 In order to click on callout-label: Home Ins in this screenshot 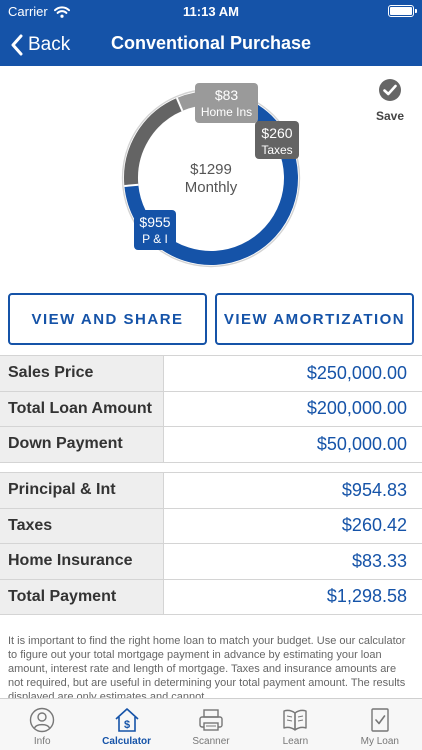, I will do `click(226, 112)`.